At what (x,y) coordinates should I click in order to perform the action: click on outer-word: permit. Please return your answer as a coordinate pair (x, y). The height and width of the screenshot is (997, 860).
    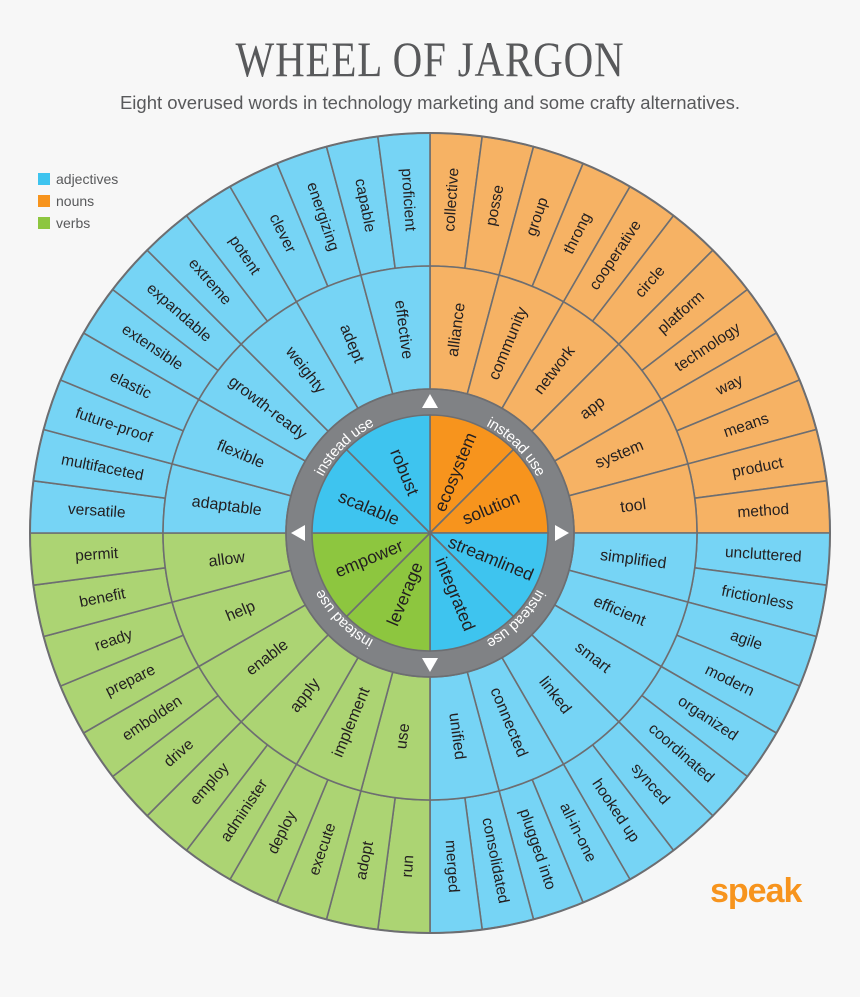
    Looking at the image, I should click on (97, 555).